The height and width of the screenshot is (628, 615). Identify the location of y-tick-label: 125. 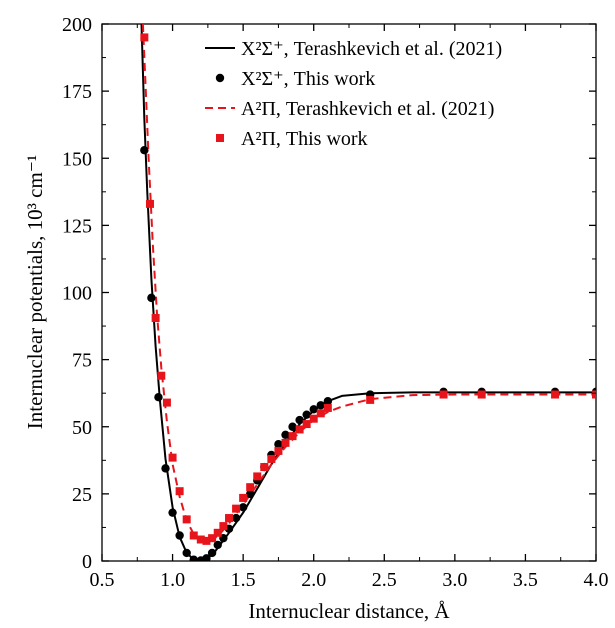
(77, 226).